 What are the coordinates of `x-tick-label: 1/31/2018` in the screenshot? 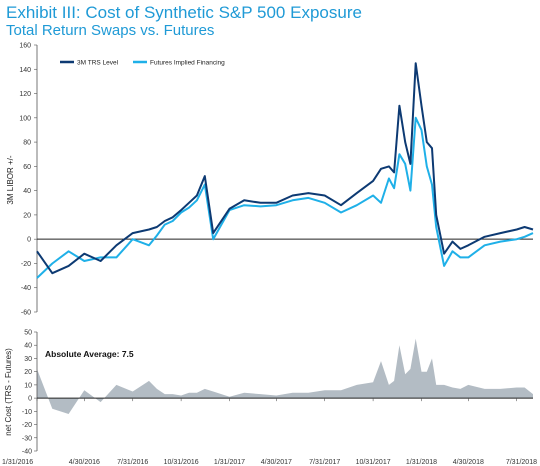 It's located at (421, 462).